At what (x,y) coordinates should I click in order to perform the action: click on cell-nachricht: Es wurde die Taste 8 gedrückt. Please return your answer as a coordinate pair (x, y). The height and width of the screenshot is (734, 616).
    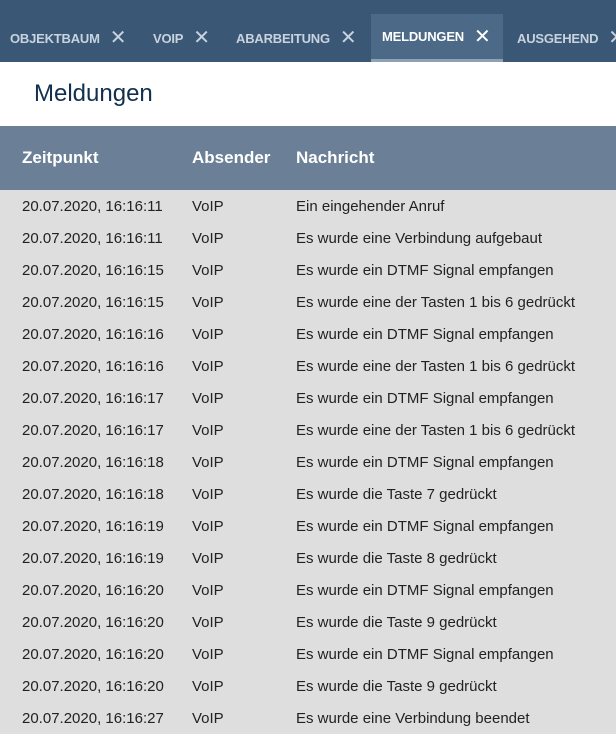
    Looking at the image, I should click on (396, 558).